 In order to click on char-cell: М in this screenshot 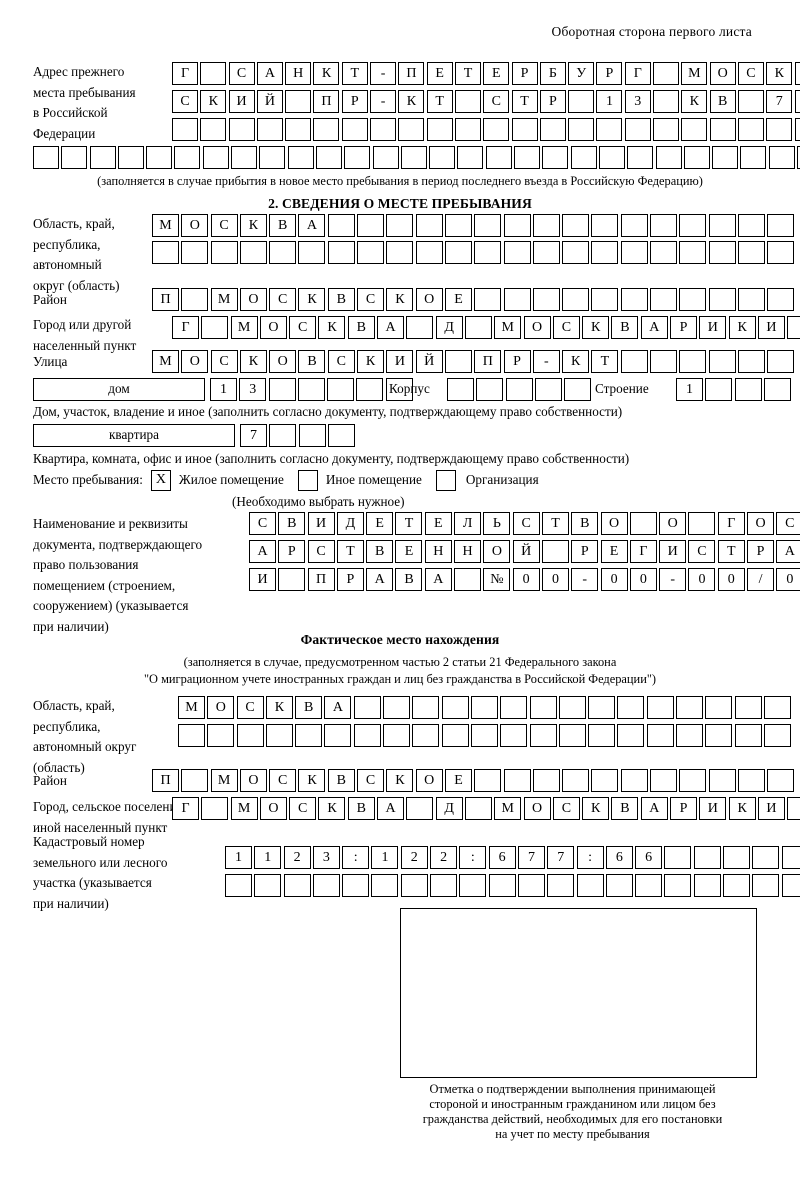, I will do `click(224, 299)`.